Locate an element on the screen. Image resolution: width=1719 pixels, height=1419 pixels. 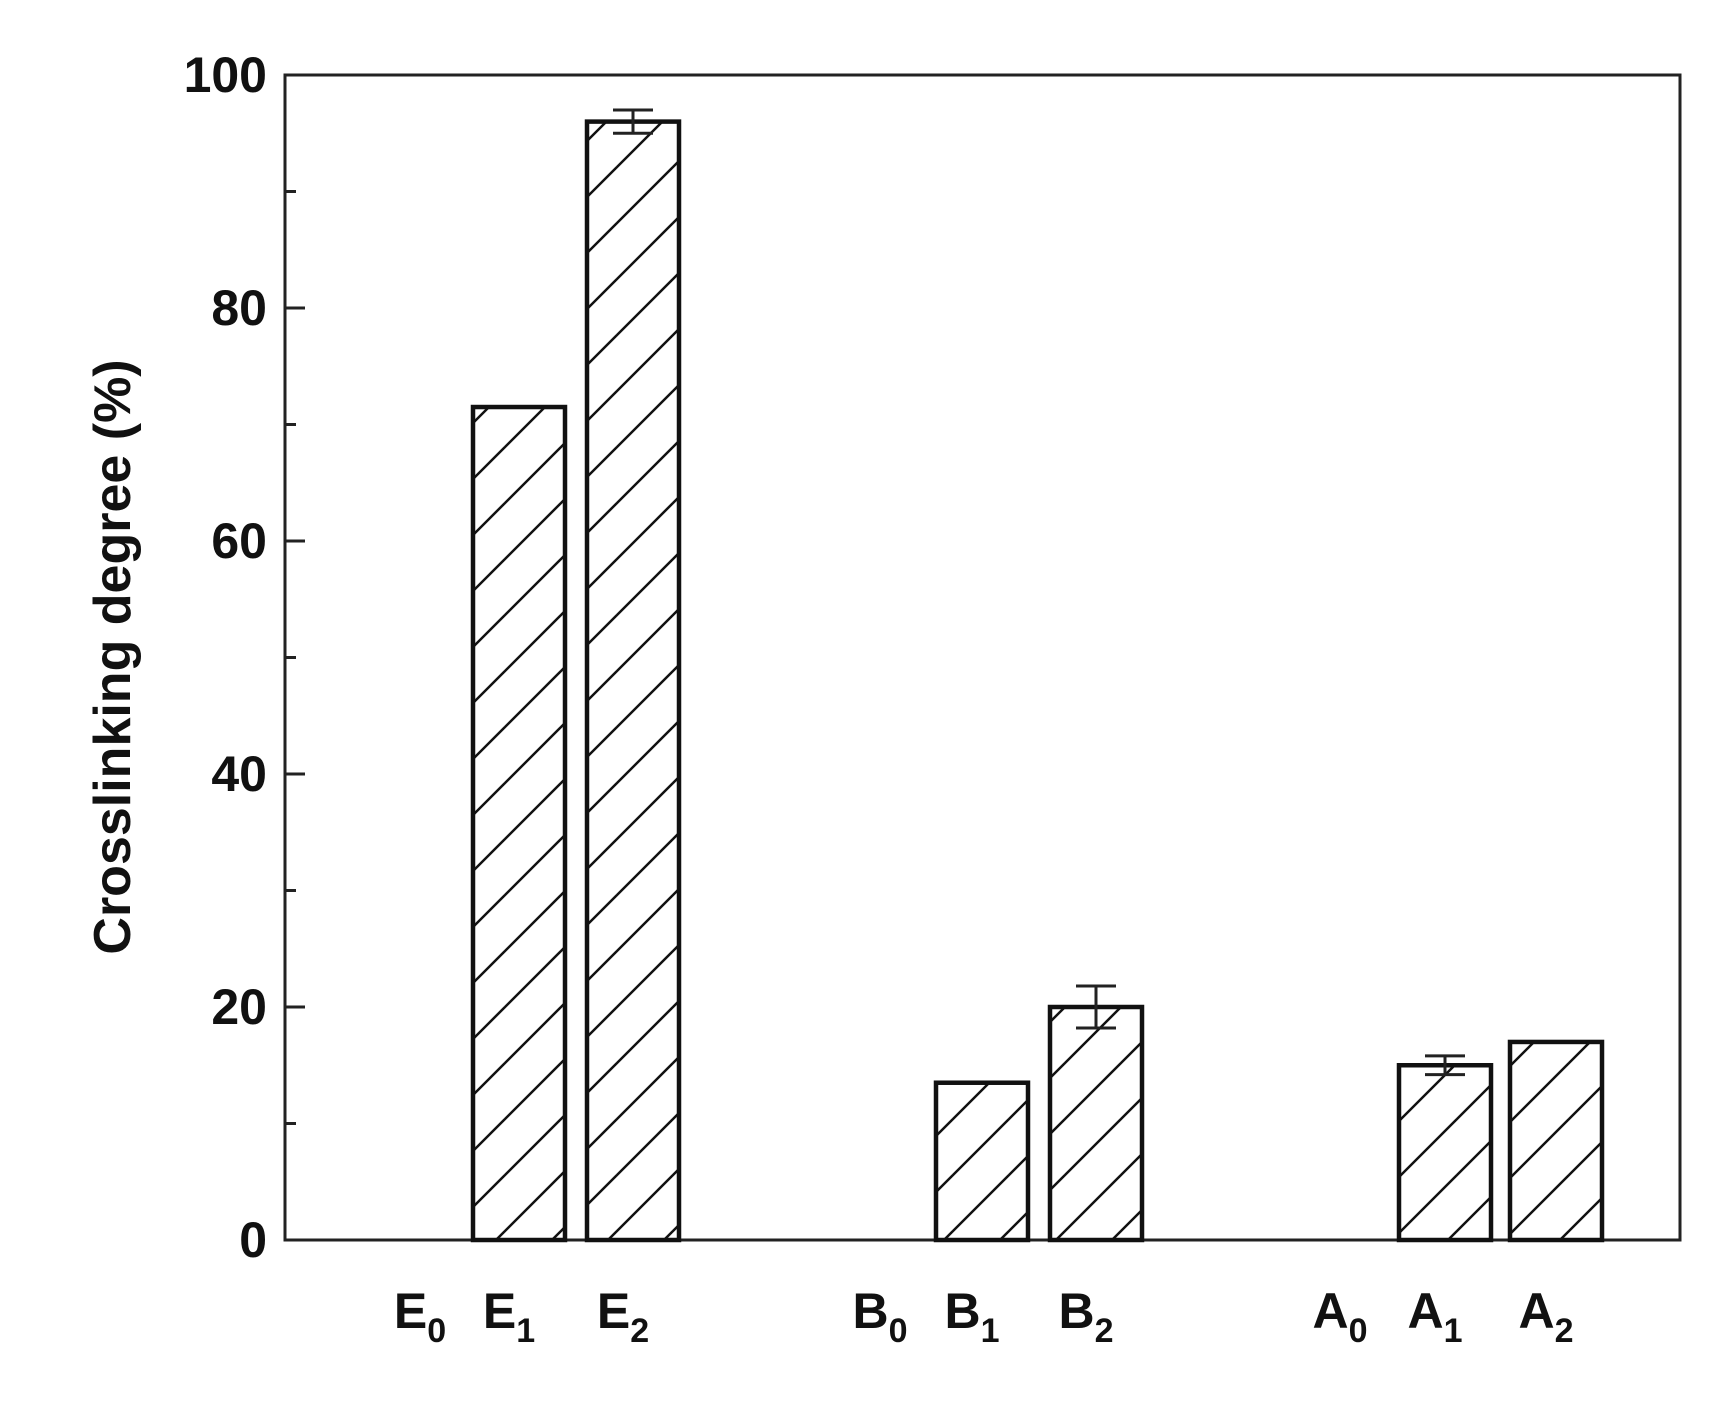
y-tick-label: 40 is located at coordinates (239, 774).